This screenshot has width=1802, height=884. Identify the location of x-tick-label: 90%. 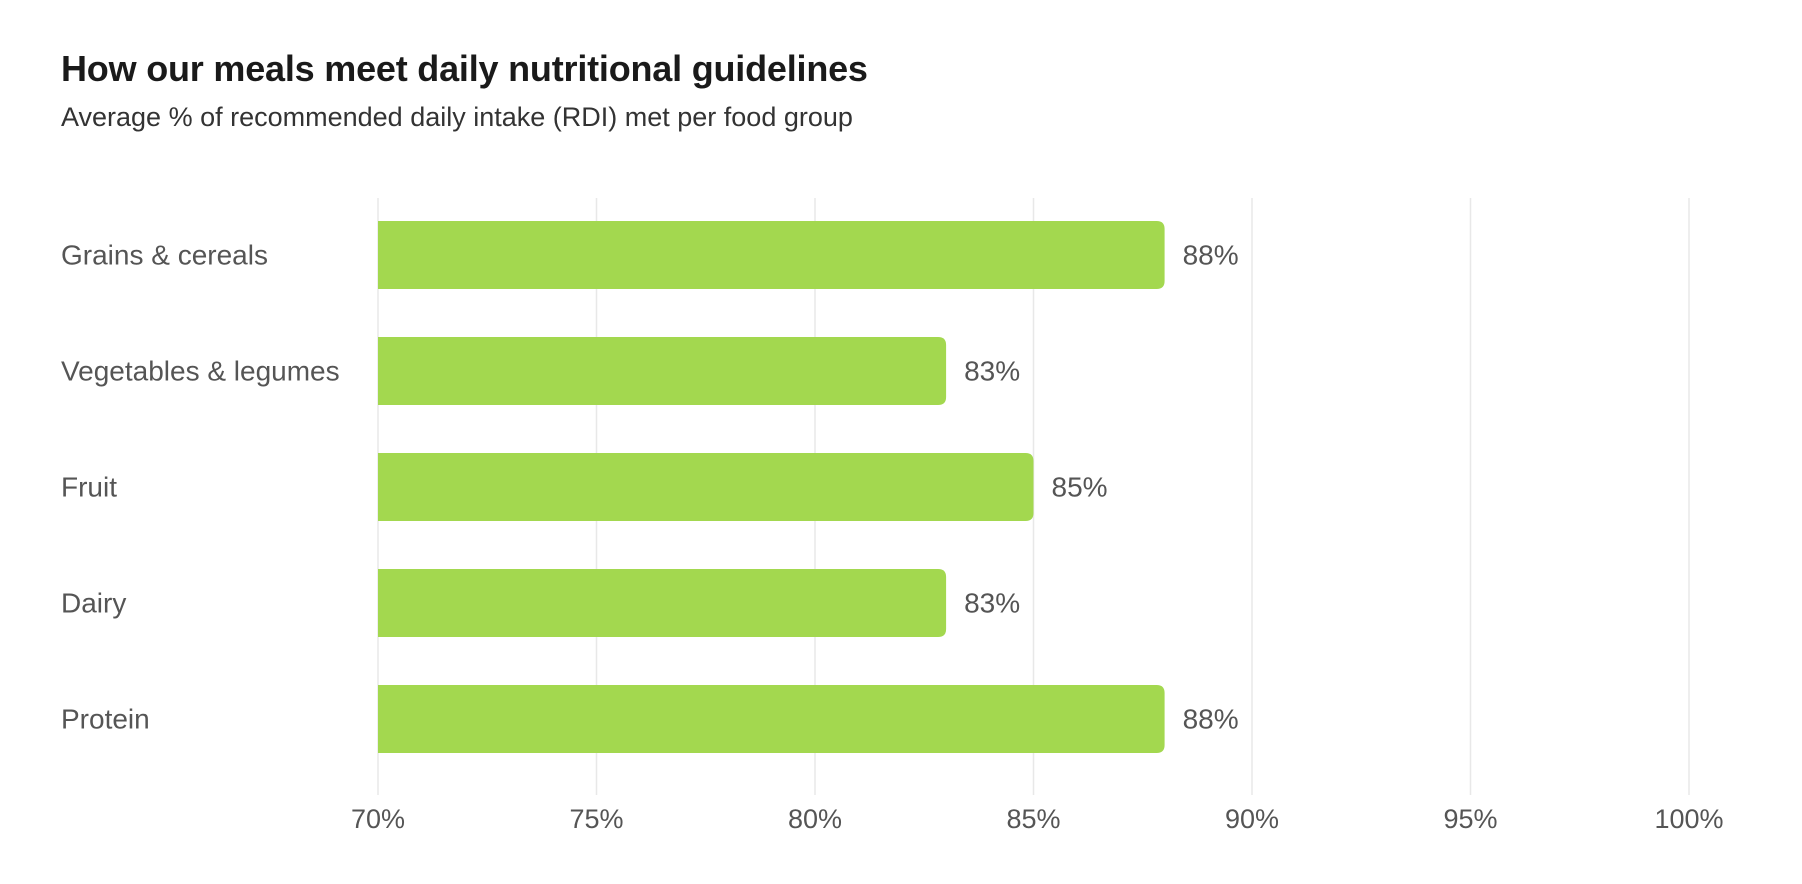
(1252, 819).